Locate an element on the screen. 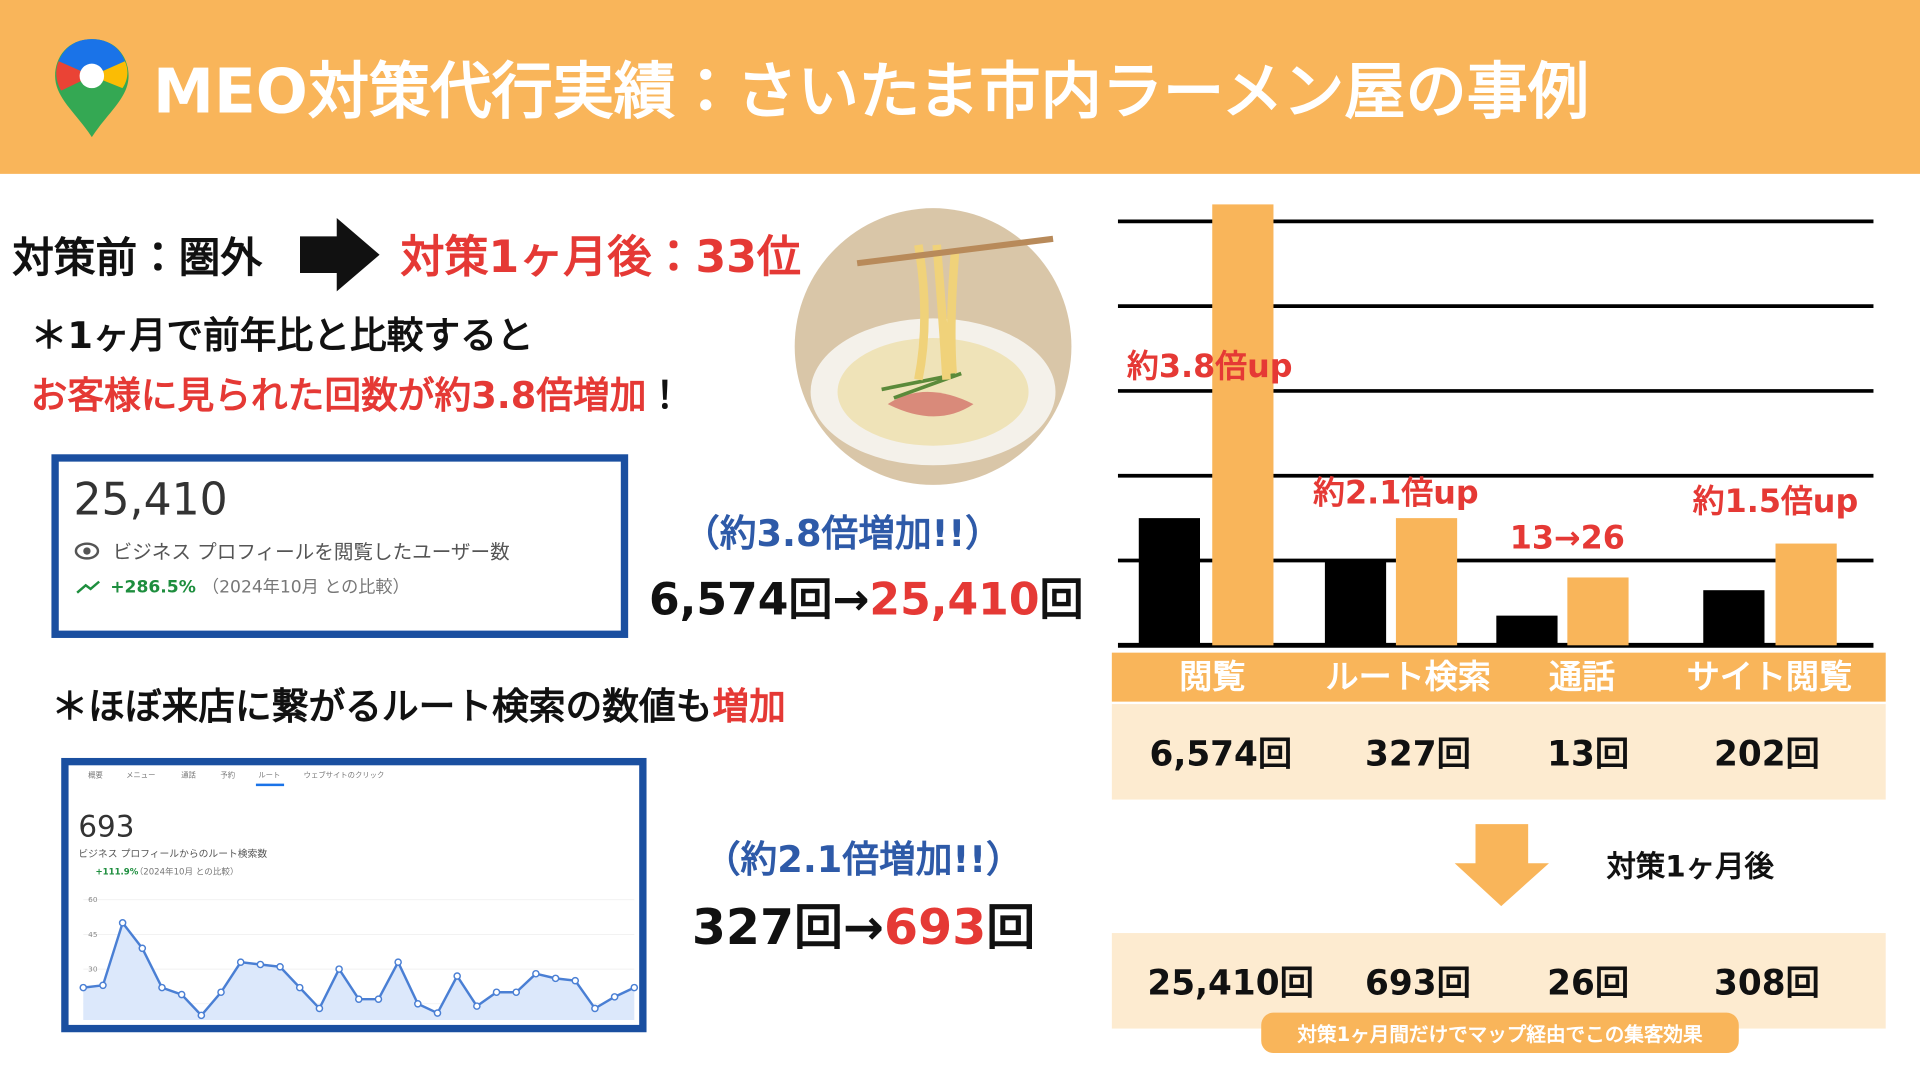  card-change: +111.9% is located at coordinates (117, 872).